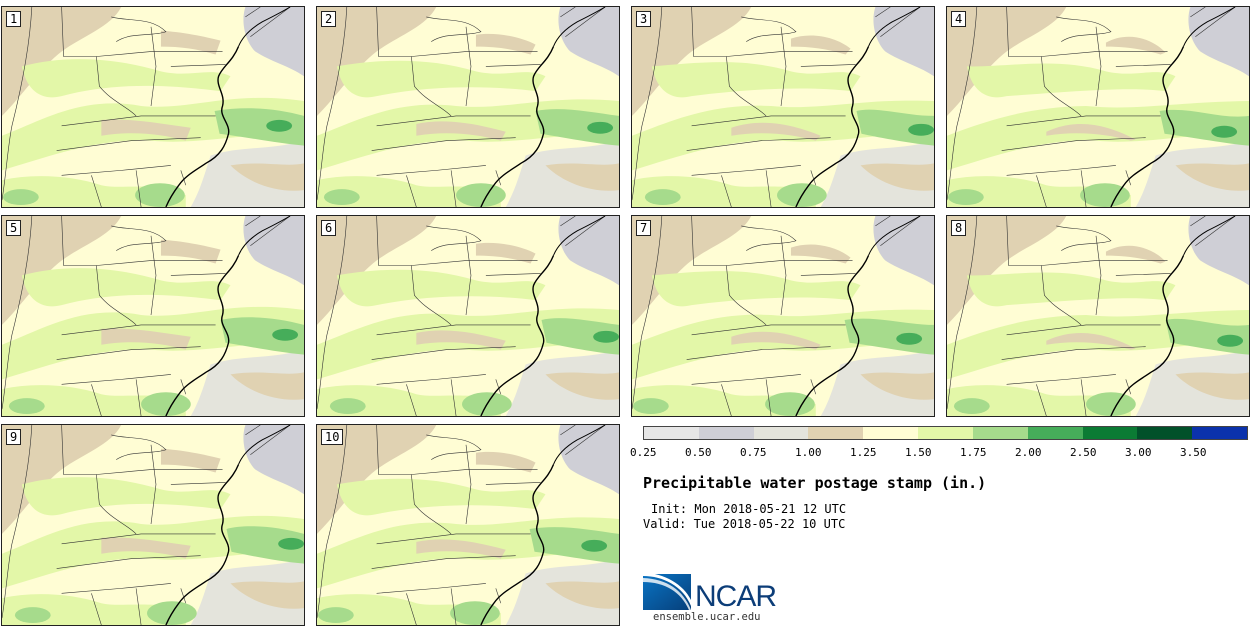  What do you see at coordinates (329, 19) in the screenshot?
I see `stamp-number: 2` at bounding box center [329, 19].